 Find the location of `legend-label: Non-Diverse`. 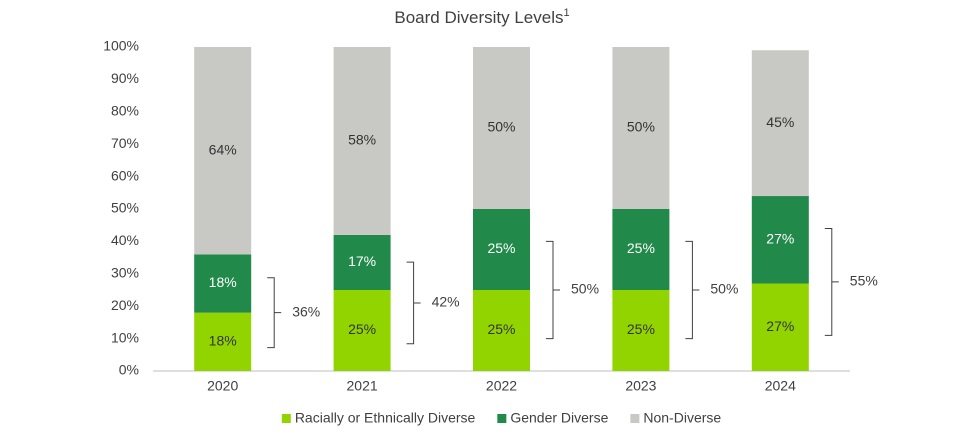

legend-label: Non-Diverse is located at coordinates (682, 418).